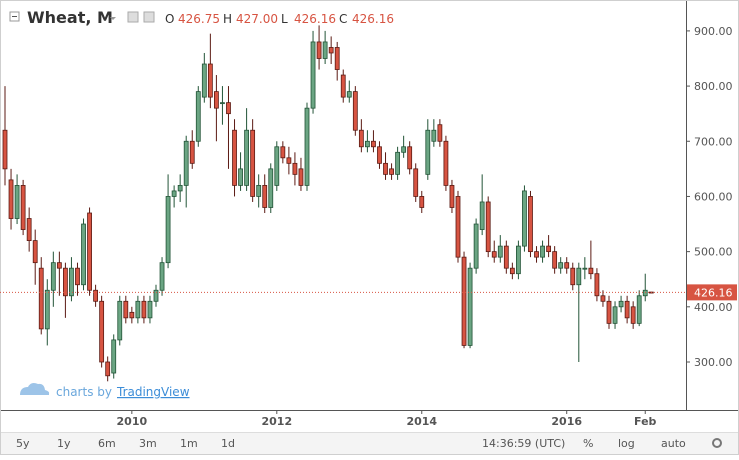  Describe the element at coordinates (713, 292) in the screenshot. I see `last-price-label: 426.16` at that location.